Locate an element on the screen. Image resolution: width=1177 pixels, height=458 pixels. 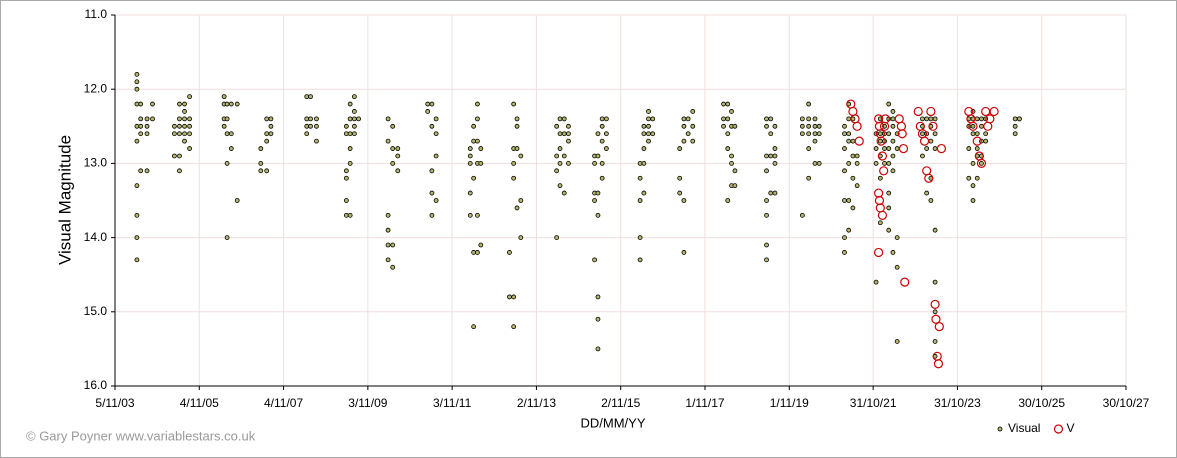
y-tick-label: 11.0 is located at coordinates (96, 14).